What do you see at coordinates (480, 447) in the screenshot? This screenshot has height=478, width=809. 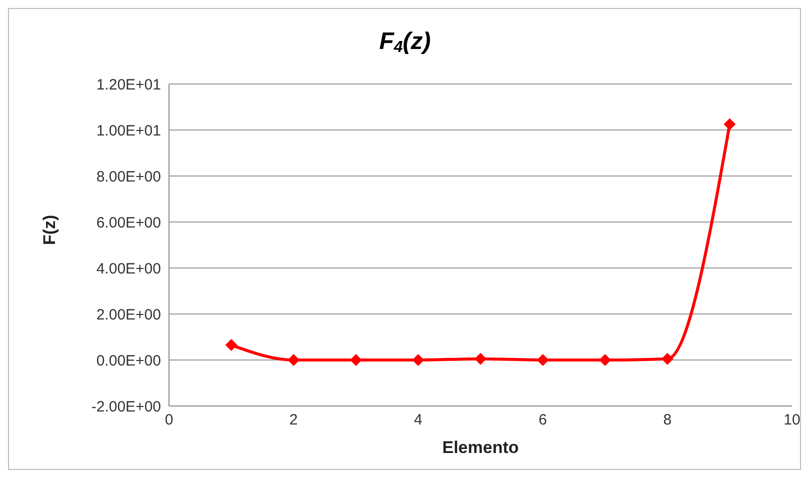 I see `x-axis-title: Elemento` at bounding box center [480, 447].